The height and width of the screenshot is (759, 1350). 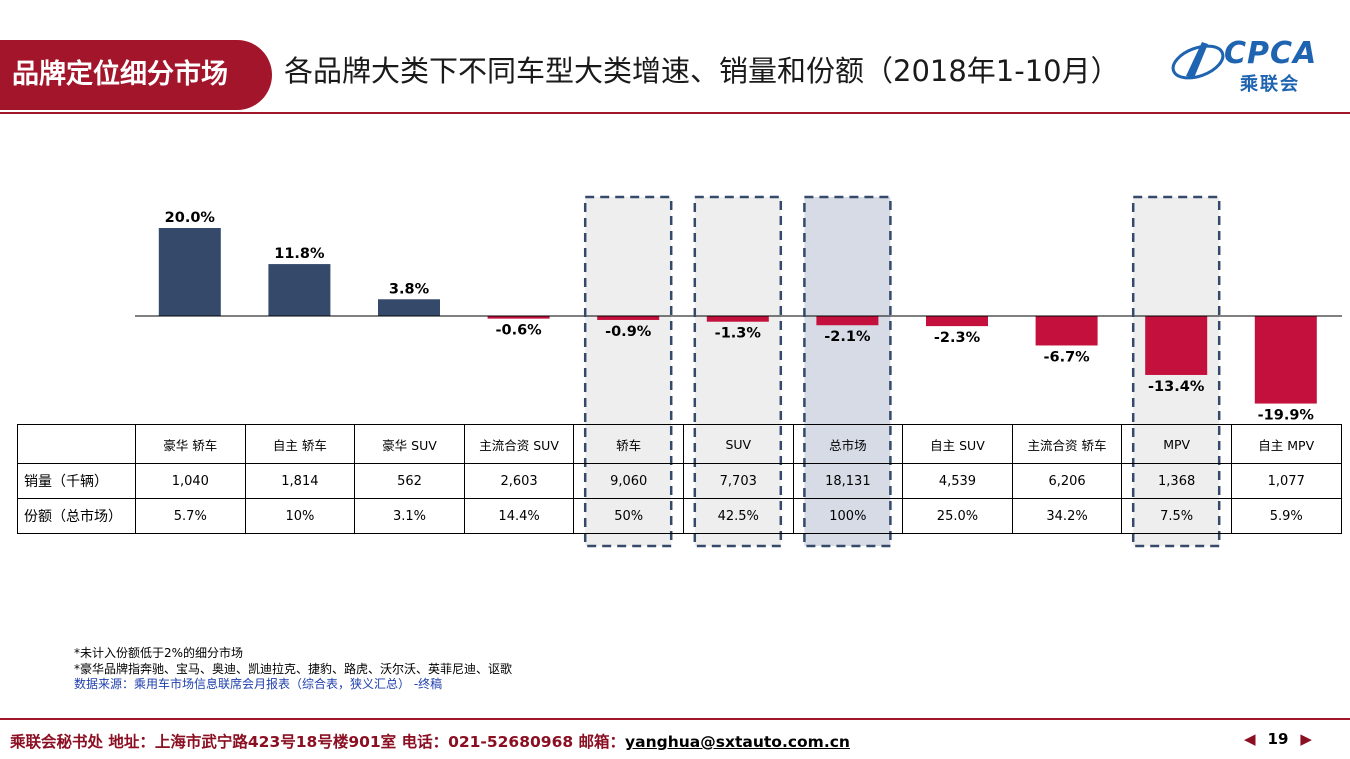 I want to click on data-label: -0.6%, so click(x=518, y=331).